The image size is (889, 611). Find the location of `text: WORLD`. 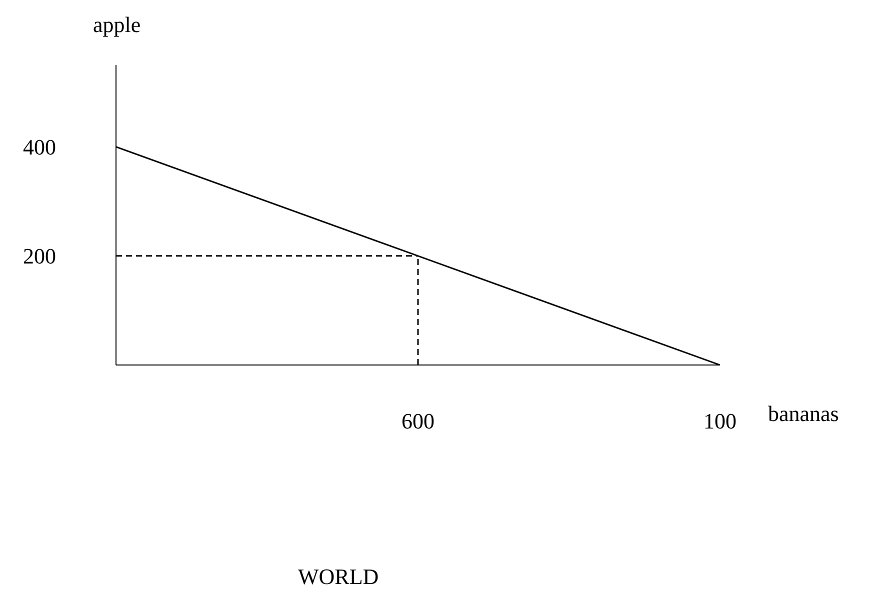

text: WORLD is located at coordinates (338, 577).